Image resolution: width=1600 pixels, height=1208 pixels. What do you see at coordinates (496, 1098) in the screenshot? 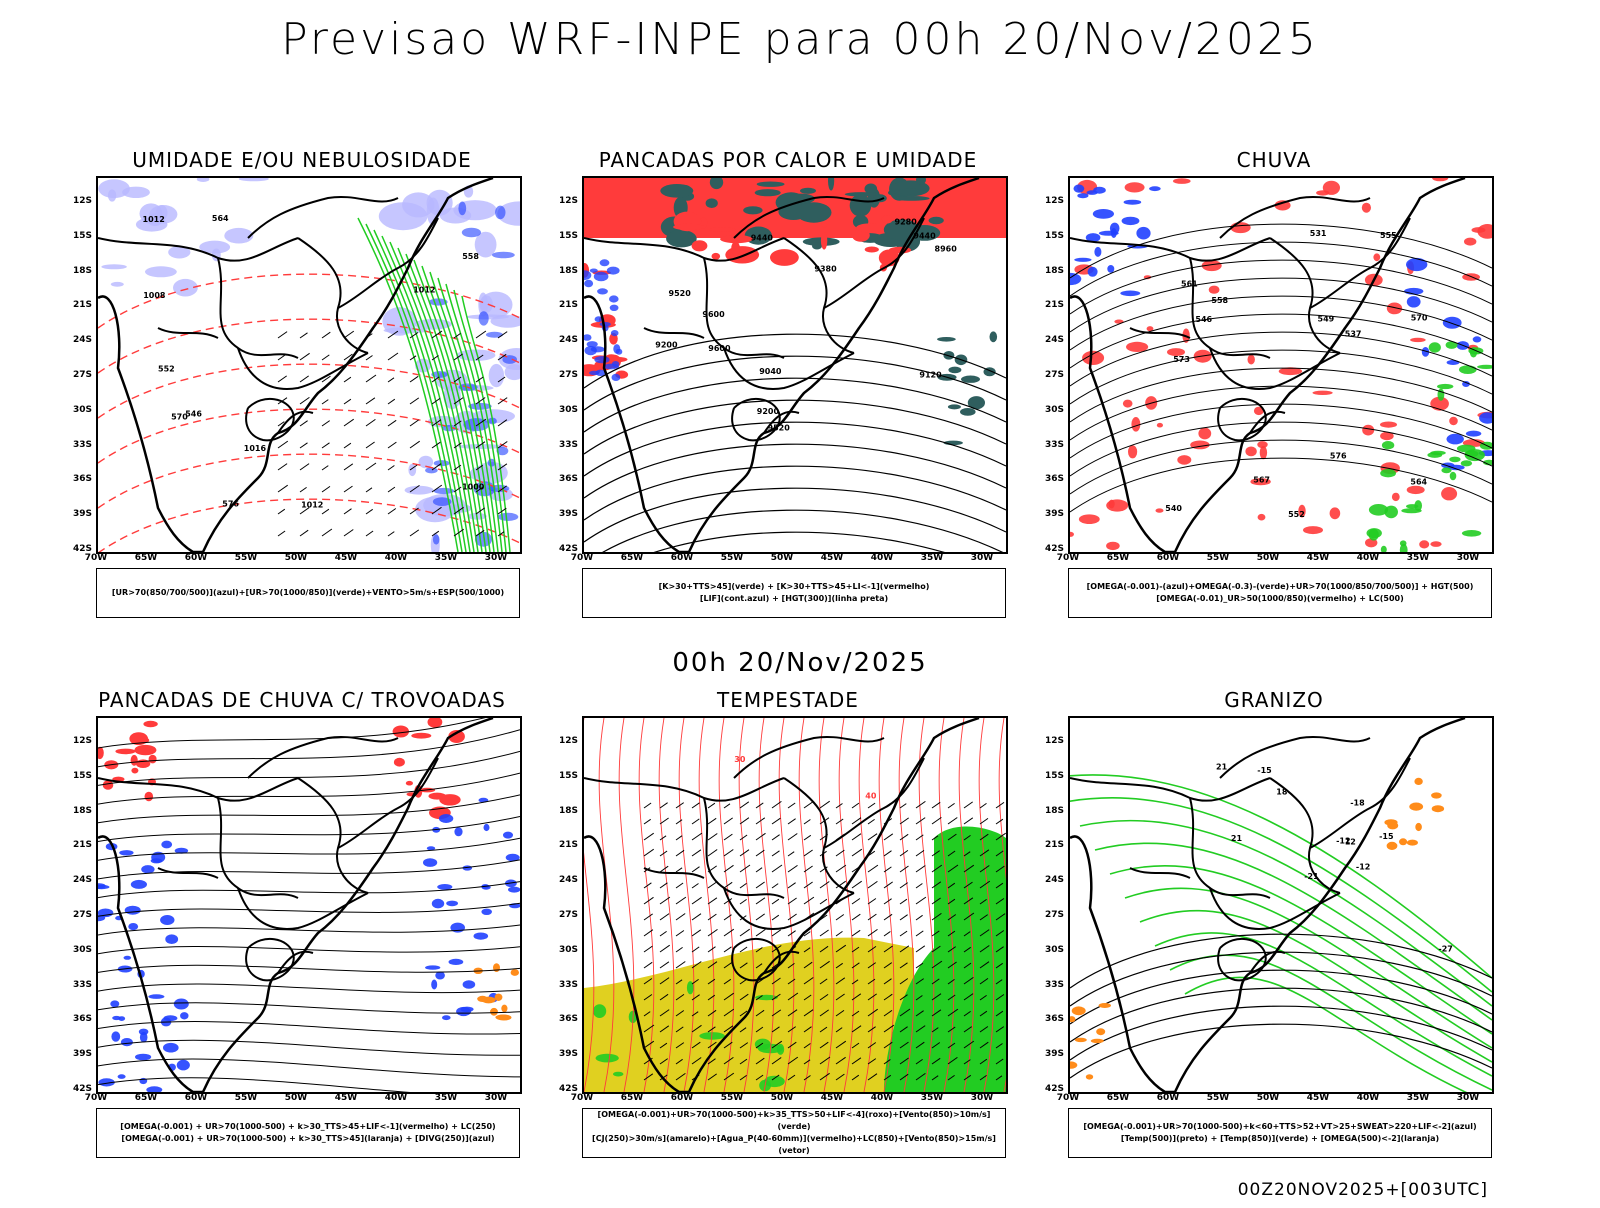
I see `lon-tick-label: 30W` at bounding box center [496, 1098].